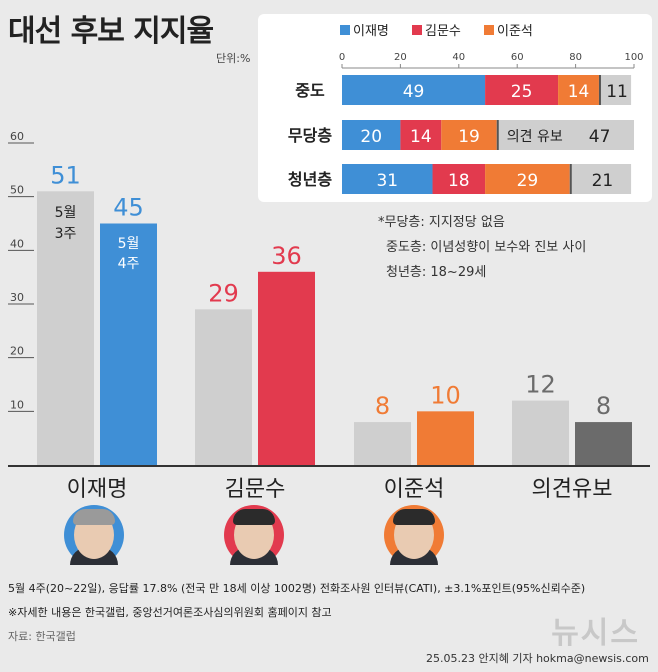  I want to click on category-label: 의견유보, so click(572, 489).